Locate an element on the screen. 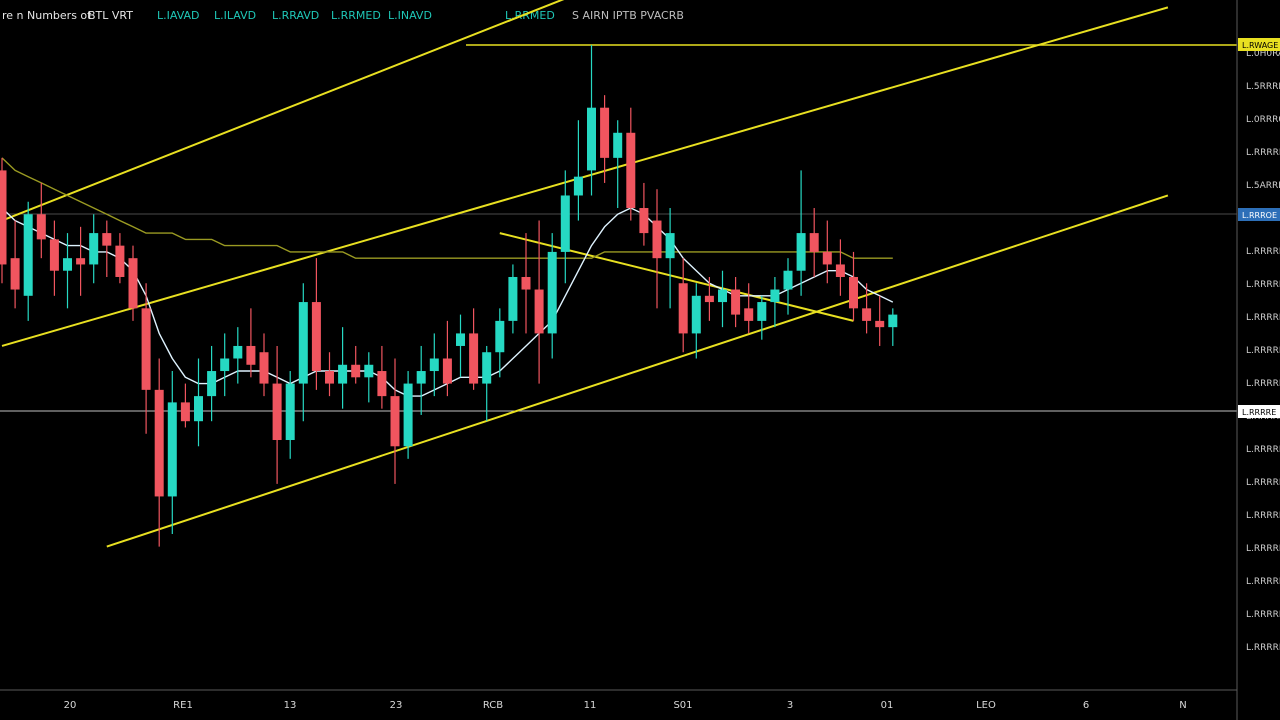 The image size is (1280, 720). time-axis-ticks: 20 RE1 13 23 RCB 11 S01 3 01 LEO 6 N is located at coordinates (625, 705).